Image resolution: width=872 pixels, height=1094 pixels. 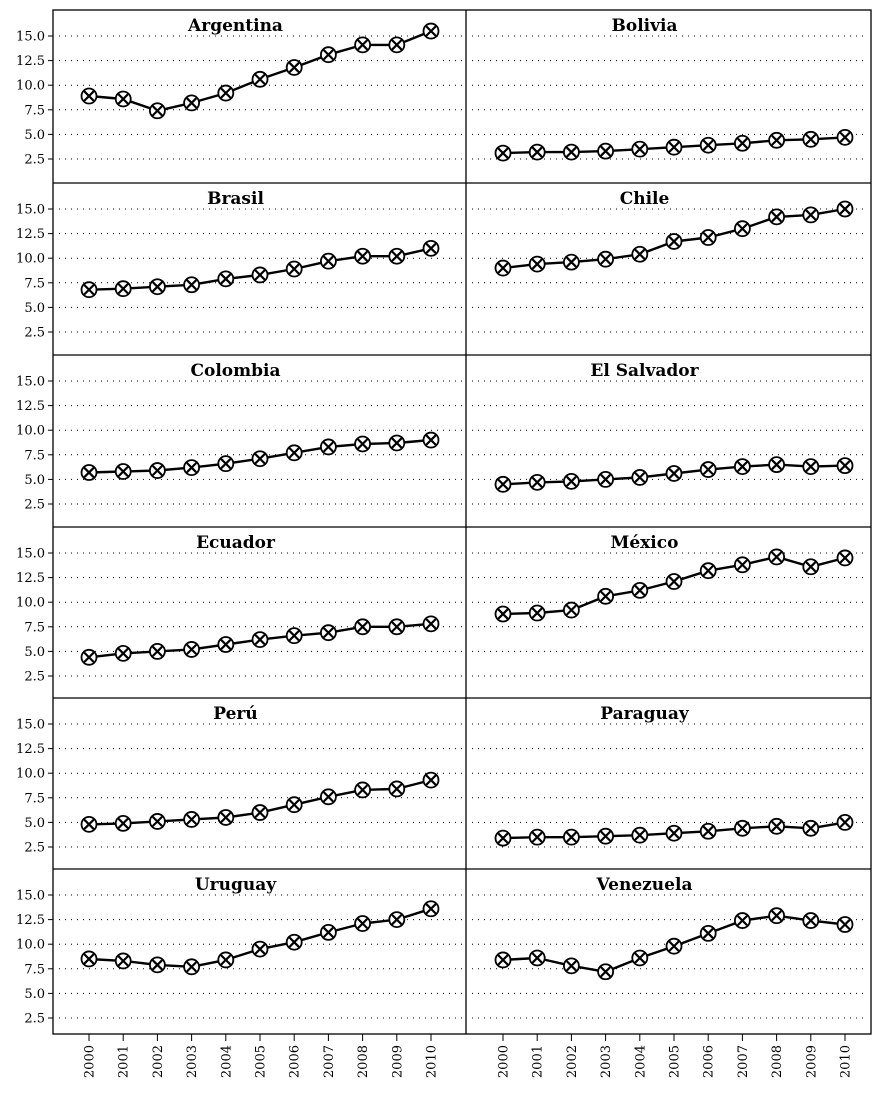 I want to click on panel-el-salvador: El Salvador, so click(x=674, y=427).